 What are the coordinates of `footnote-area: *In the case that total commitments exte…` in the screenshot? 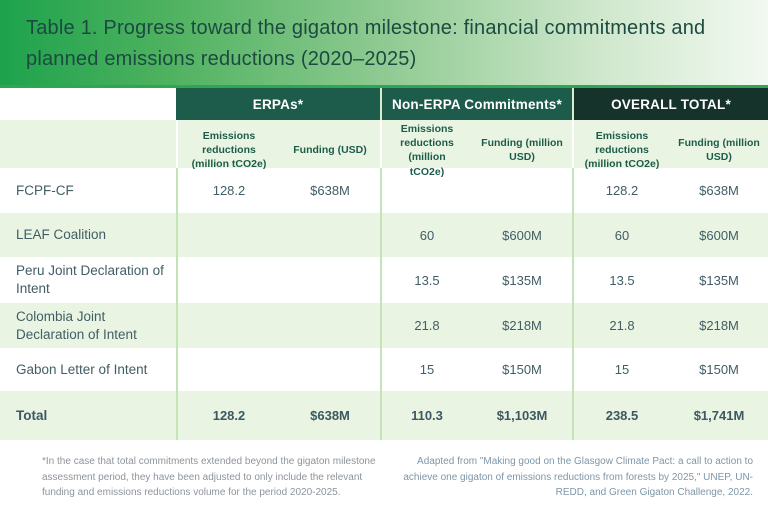 It's located at (384, 473).